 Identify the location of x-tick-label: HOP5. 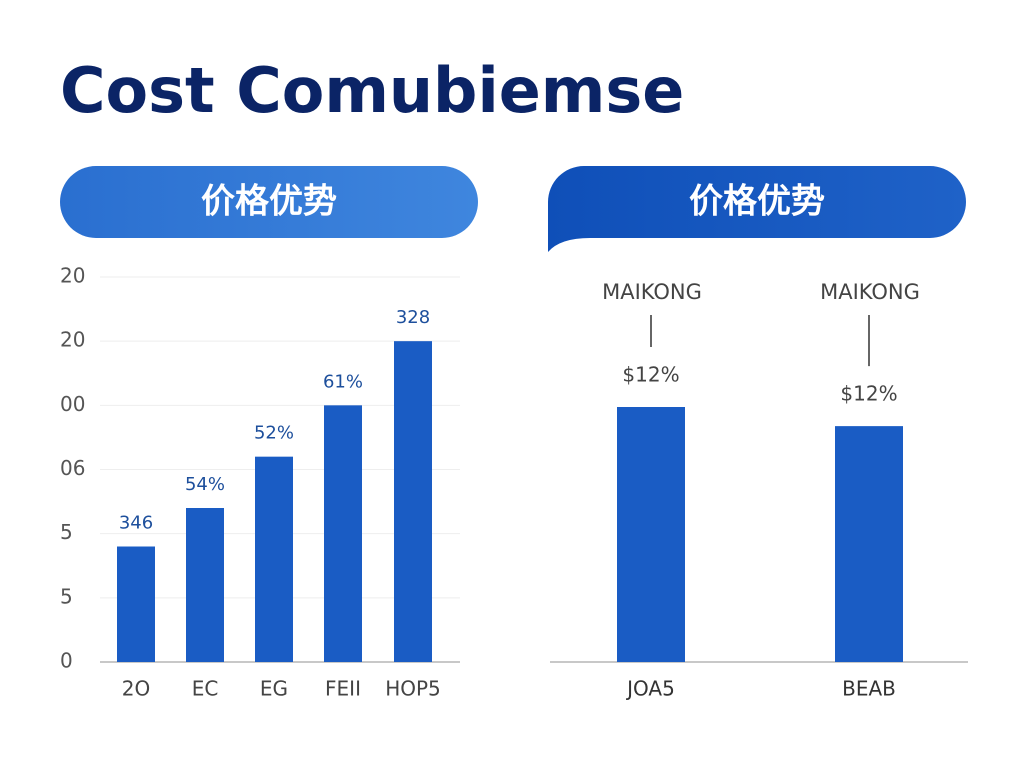
(413, 689).